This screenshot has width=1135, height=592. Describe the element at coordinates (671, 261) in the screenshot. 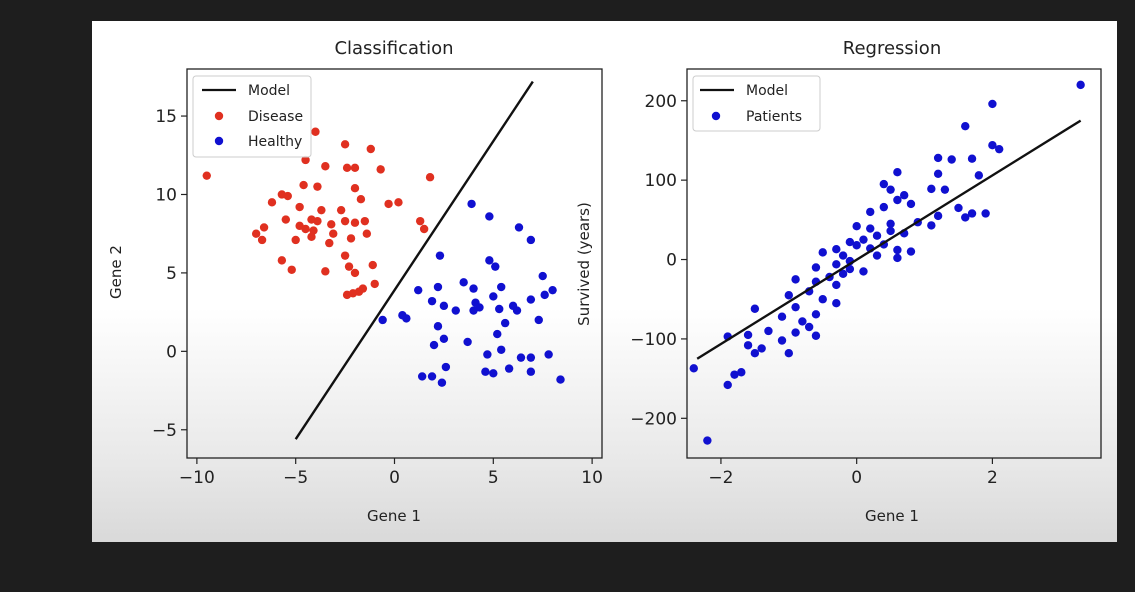

I see `y-tick-label: 0` at that location.